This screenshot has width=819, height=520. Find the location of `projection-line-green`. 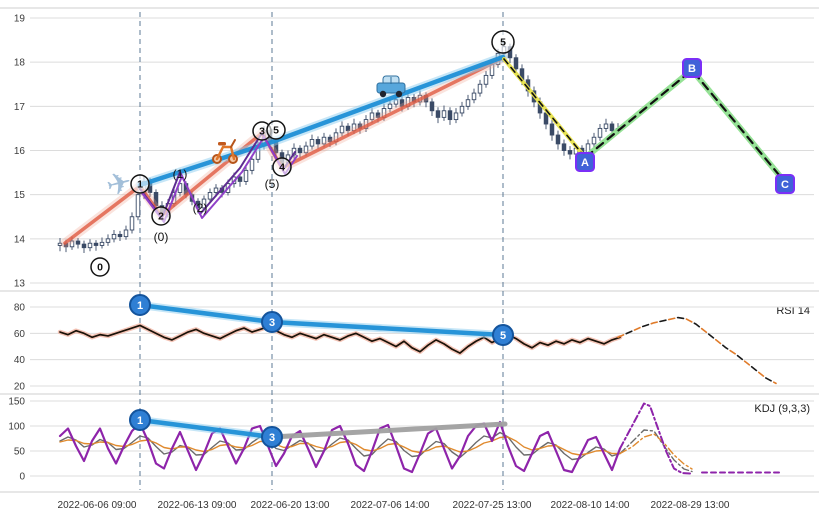

projection-line-green is located at coordinates (685, 125).